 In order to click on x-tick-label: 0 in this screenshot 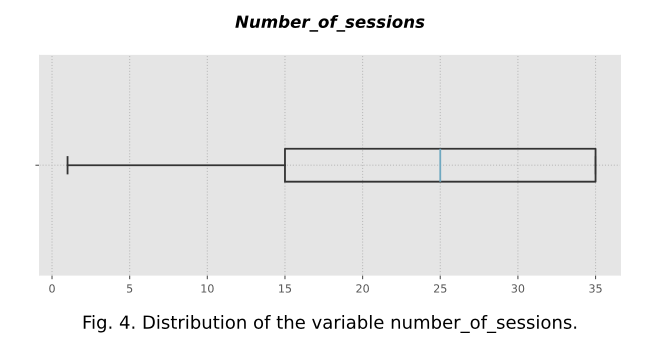, I will do `click(52, 288)`.